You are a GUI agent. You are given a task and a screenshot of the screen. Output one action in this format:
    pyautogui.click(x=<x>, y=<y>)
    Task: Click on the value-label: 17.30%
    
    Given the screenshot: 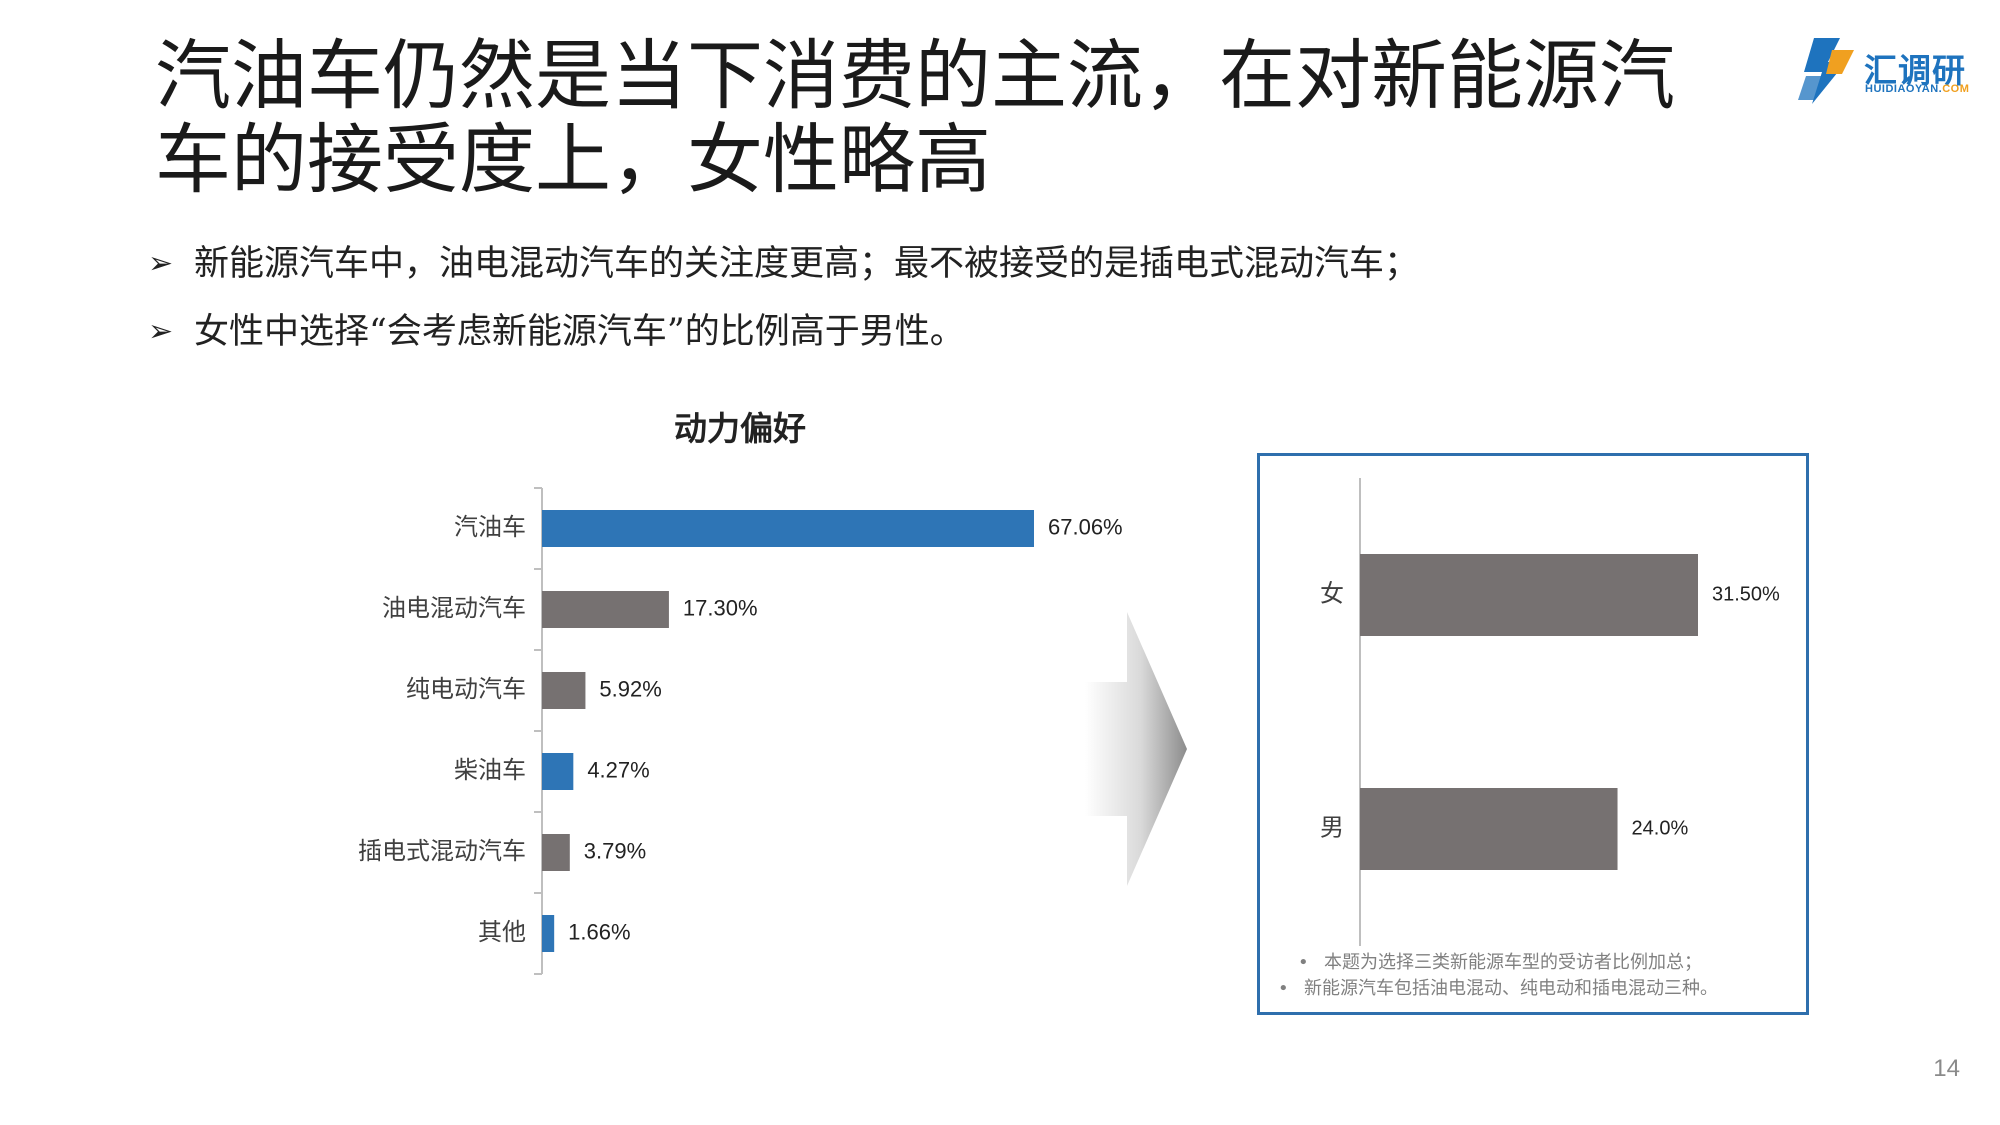 What is the action you would take?
    pyautogui.click(x=720, y=607)
    